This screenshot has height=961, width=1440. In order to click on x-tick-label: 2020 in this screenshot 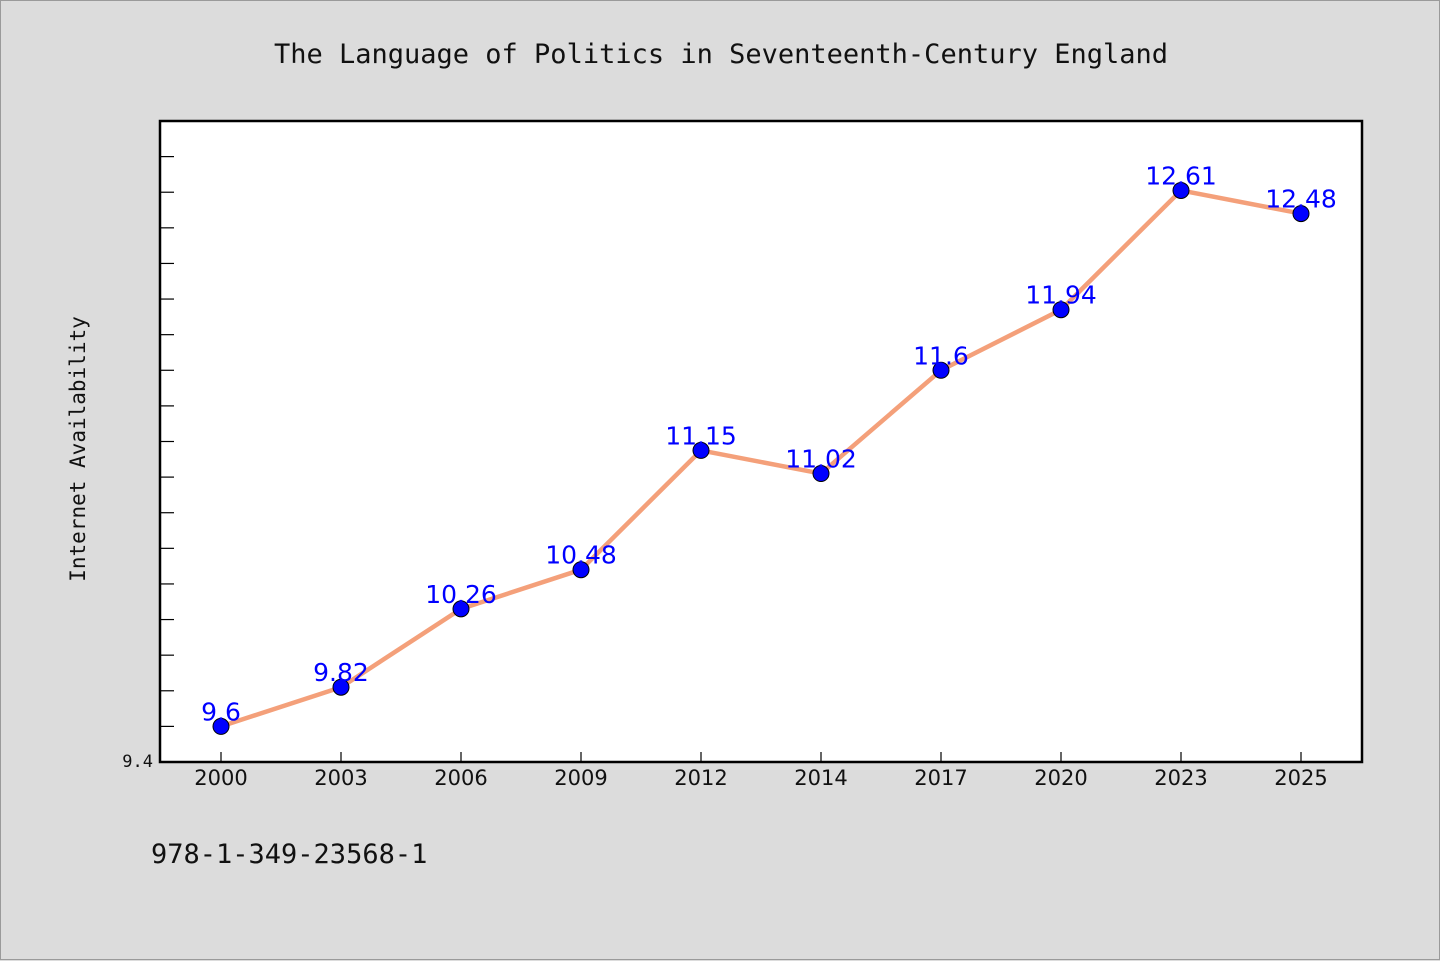, I will do `click(1060, 778)`.